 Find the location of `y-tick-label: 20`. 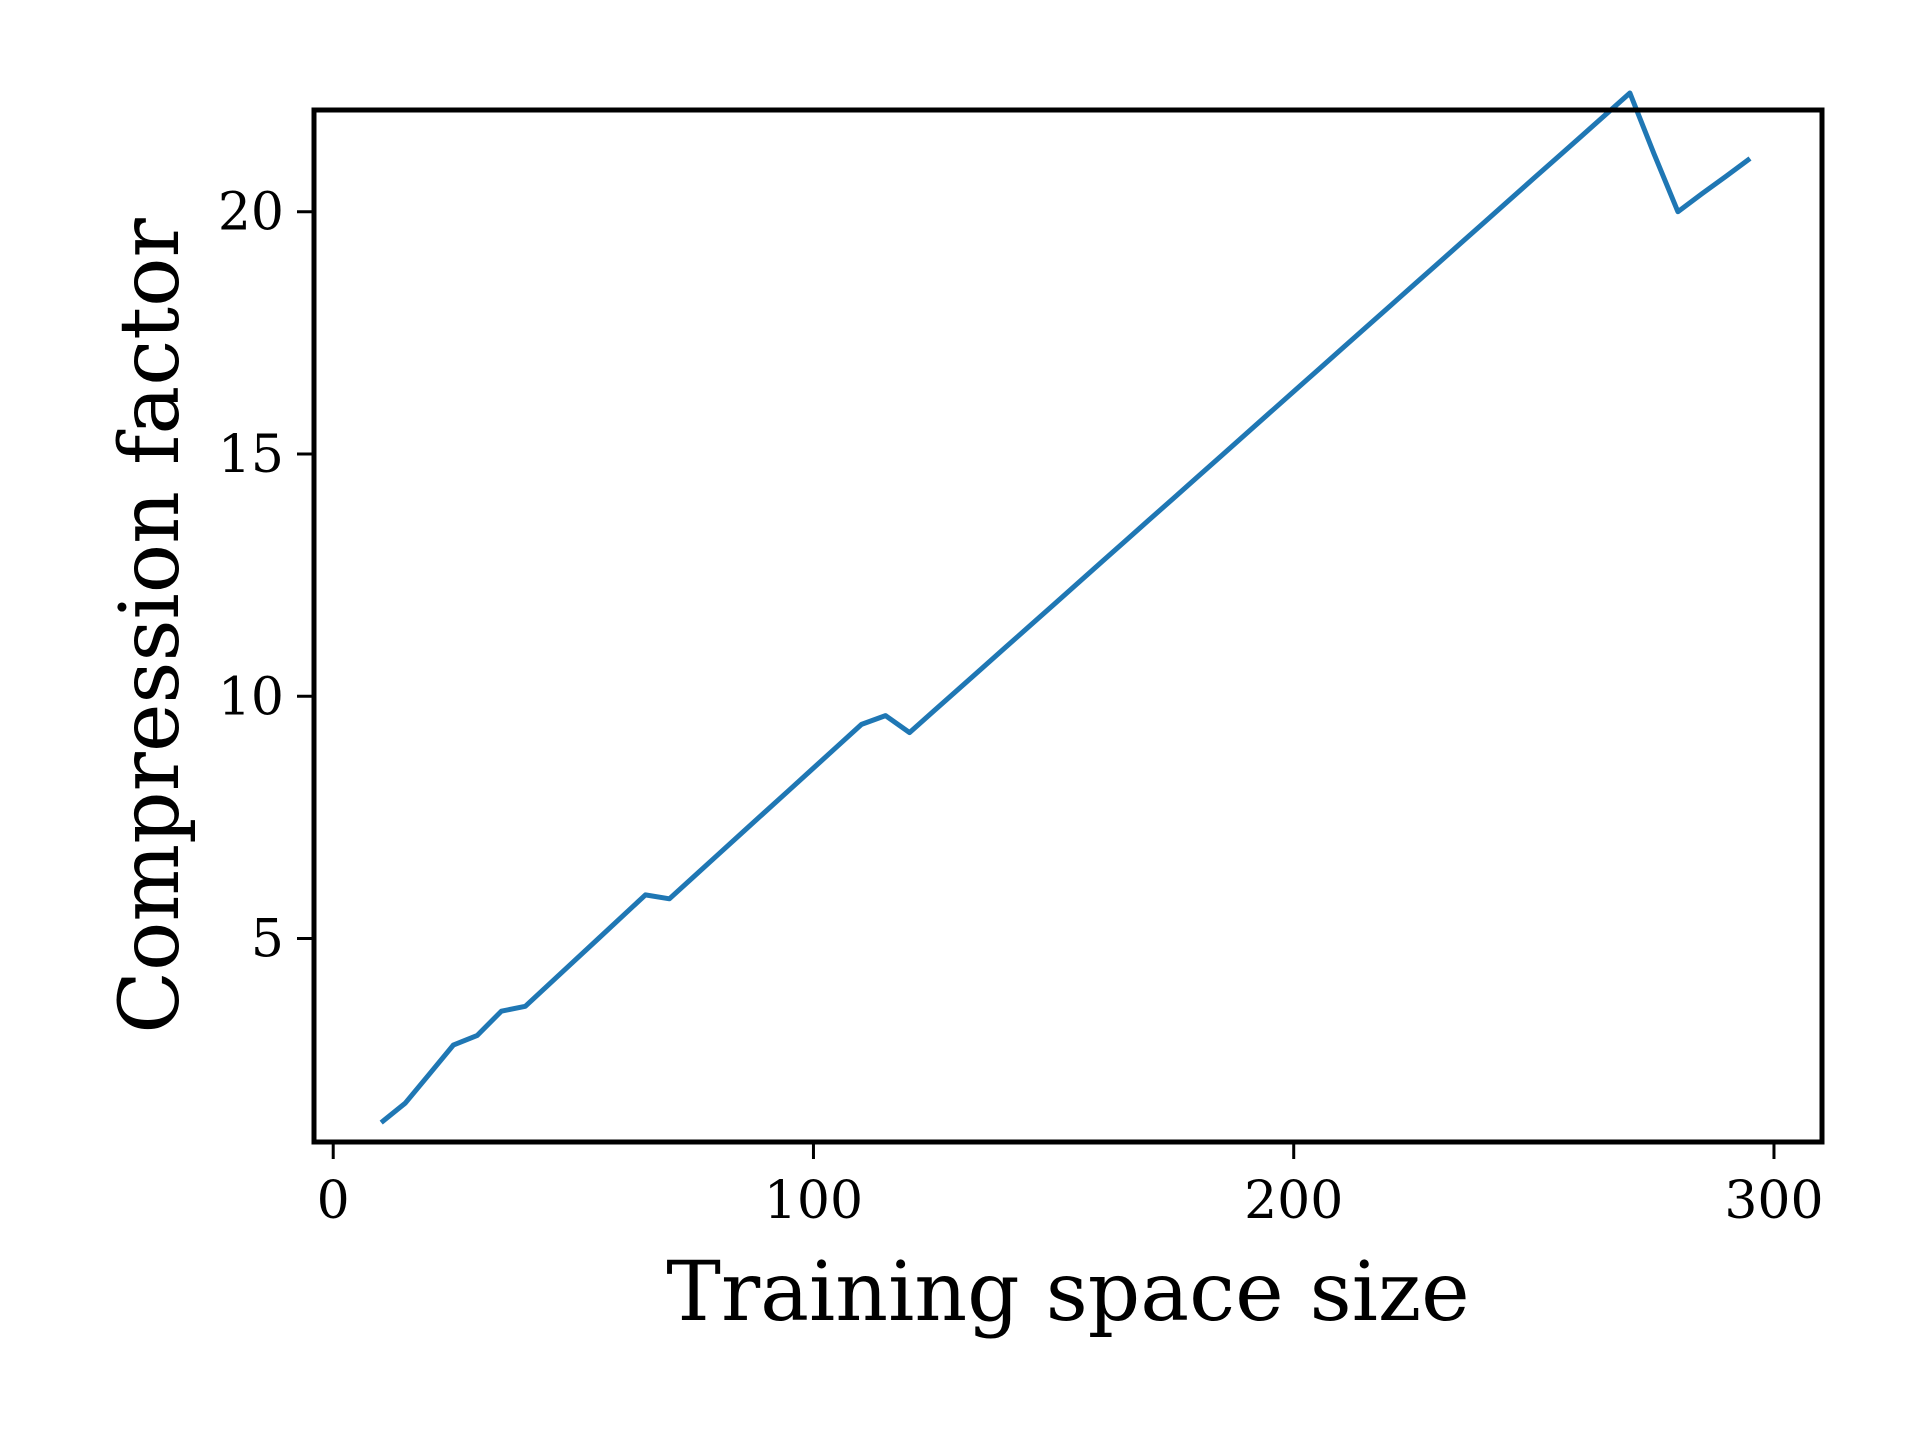

y-tick-label: 20 is located at coordinates (251, 213).